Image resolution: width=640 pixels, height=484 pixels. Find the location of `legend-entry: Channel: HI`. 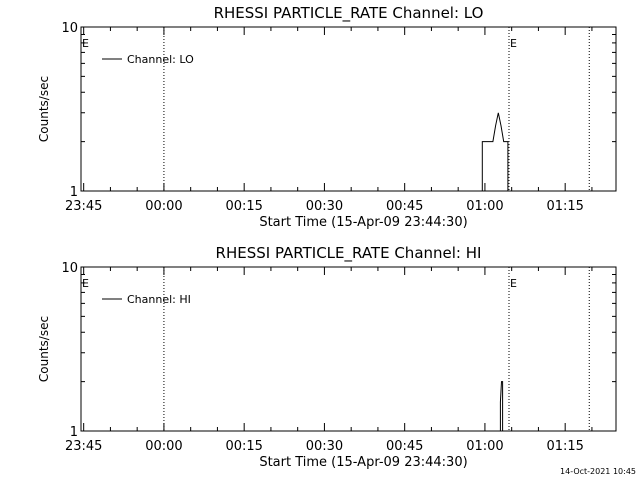

legend-entry: Channel: HI is located at coordinates (159, 299).